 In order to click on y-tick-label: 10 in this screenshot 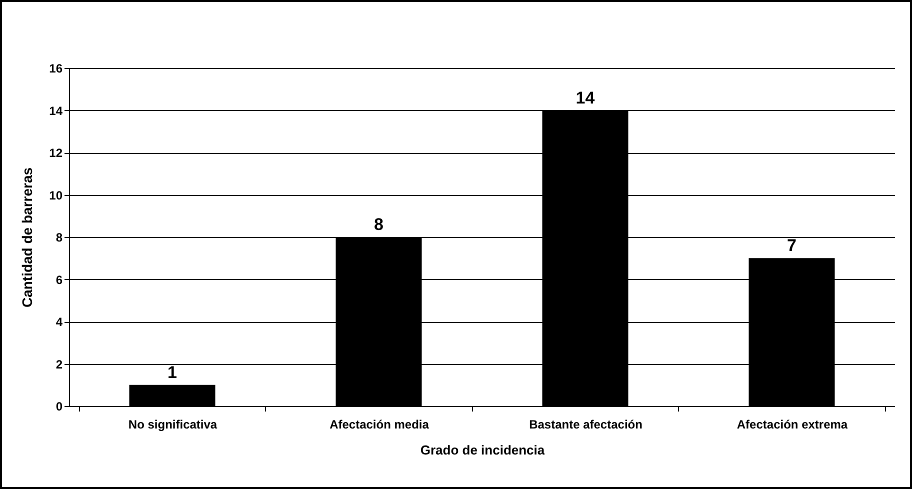, I will do `click(56, 195)`.